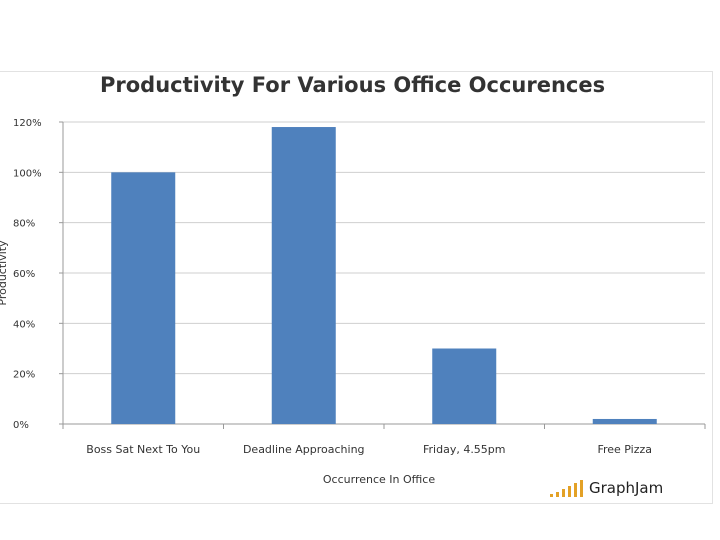 This screenshot has height=540, width=720. Describe the element at coordinates (626, 488) in the screenshot. I see `brand-text: GraphJam` at that location.